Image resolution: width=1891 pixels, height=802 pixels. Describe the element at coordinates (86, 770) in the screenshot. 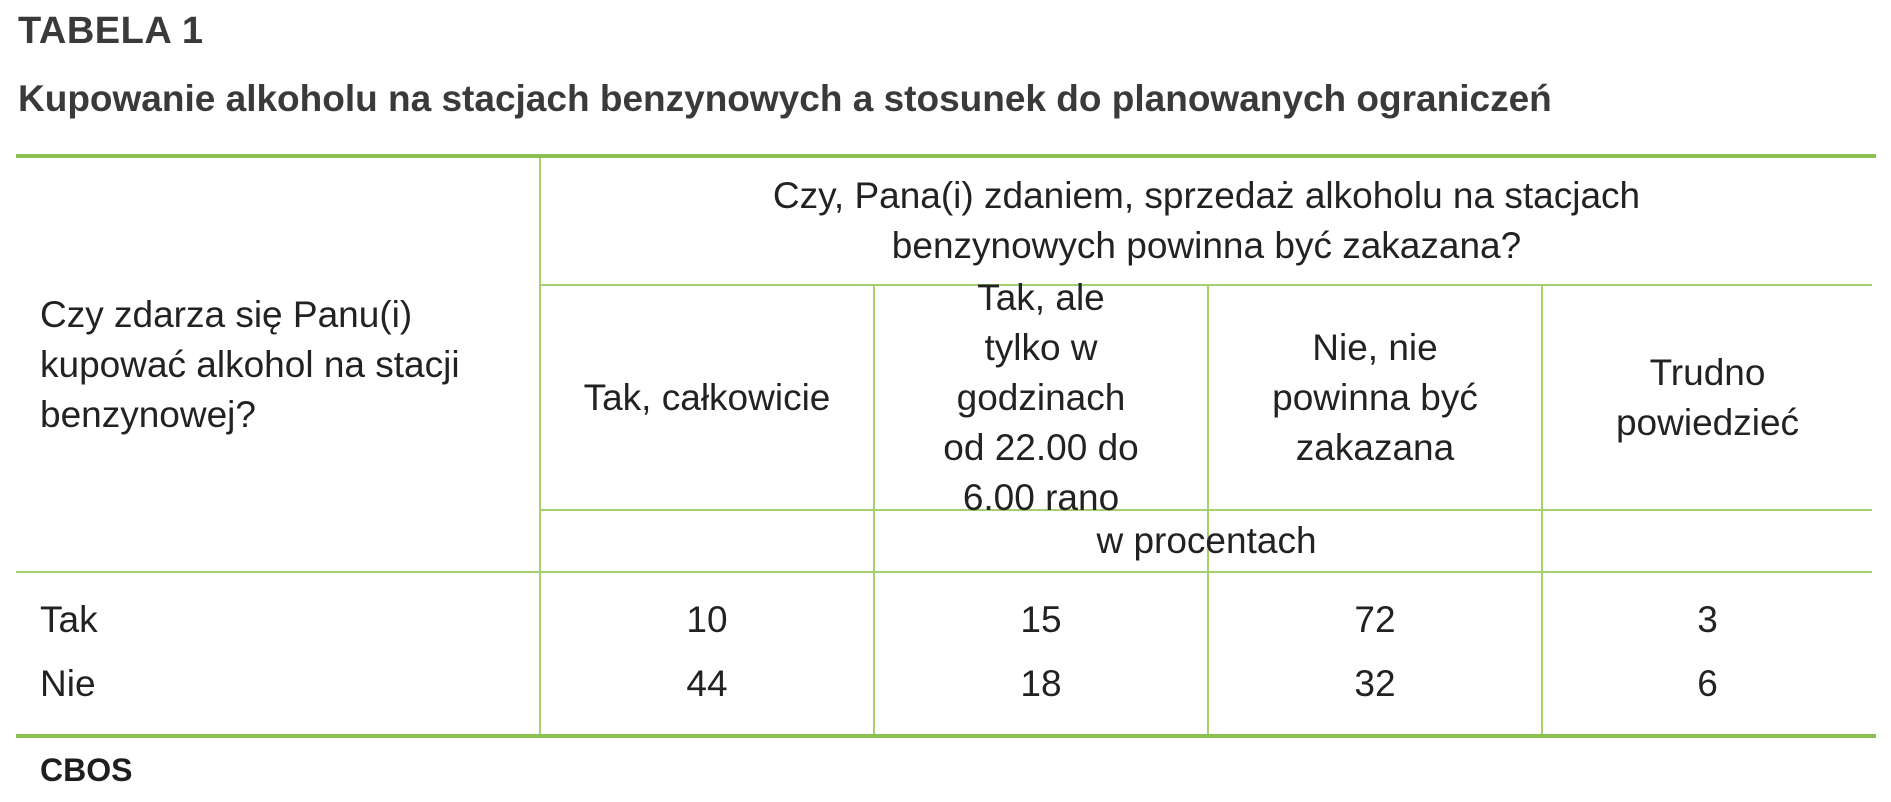

I see `source-label: CBOS` at that location.